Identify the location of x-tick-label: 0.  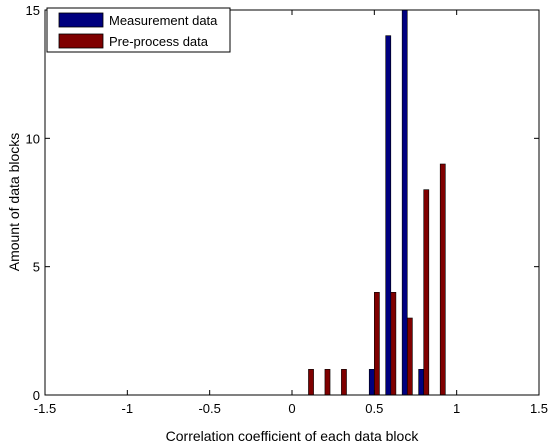
(291, 408).